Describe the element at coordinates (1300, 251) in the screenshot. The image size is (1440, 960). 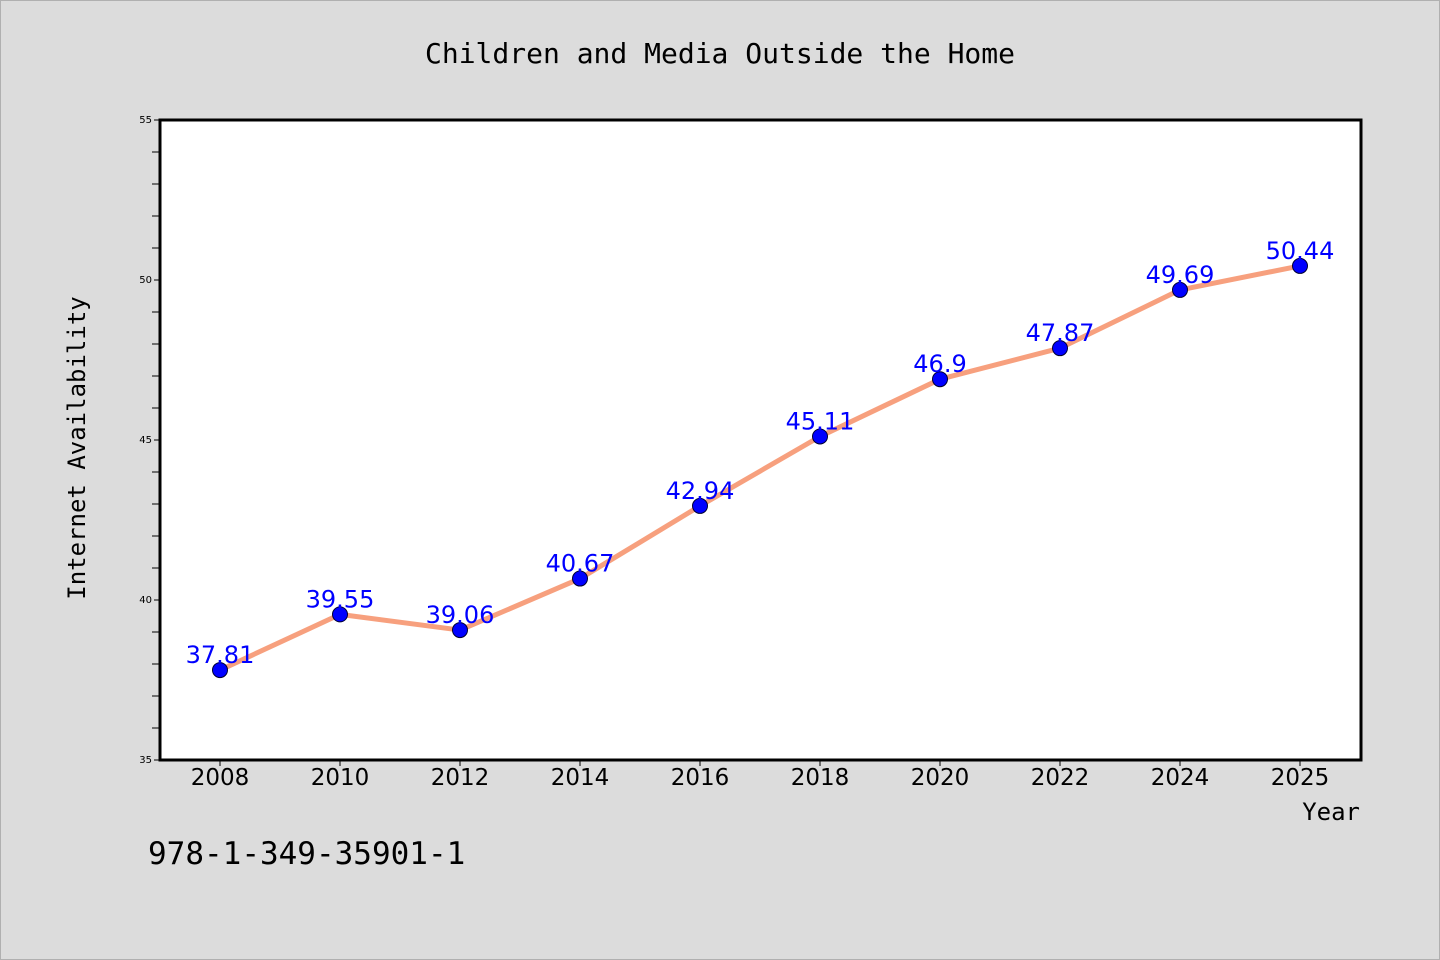
I see `data-label: 50.44` at that location.